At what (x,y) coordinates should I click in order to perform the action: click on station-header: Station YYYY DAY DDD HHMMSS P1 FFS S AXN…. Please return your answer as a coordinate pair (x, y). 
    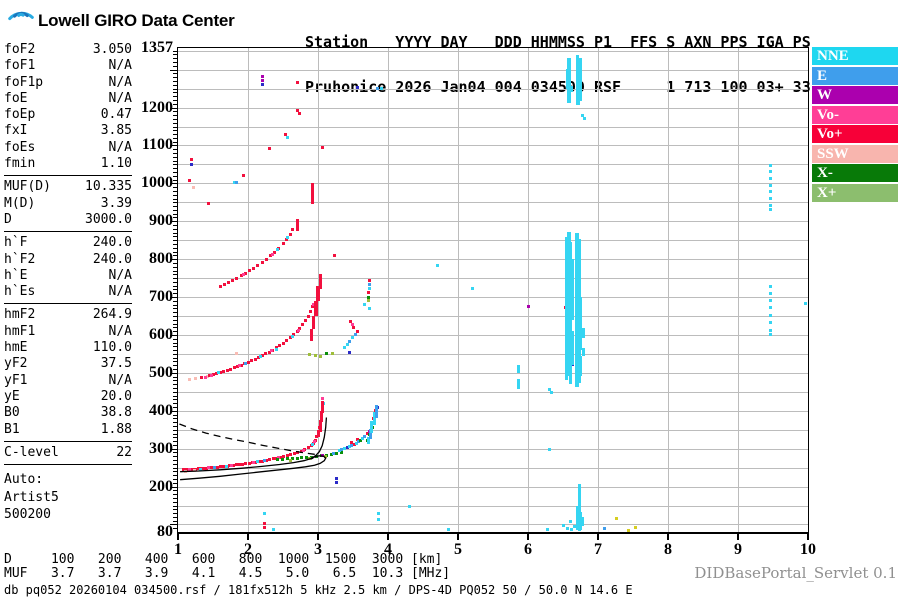
    Looking at the image, I should click on (558, 57).